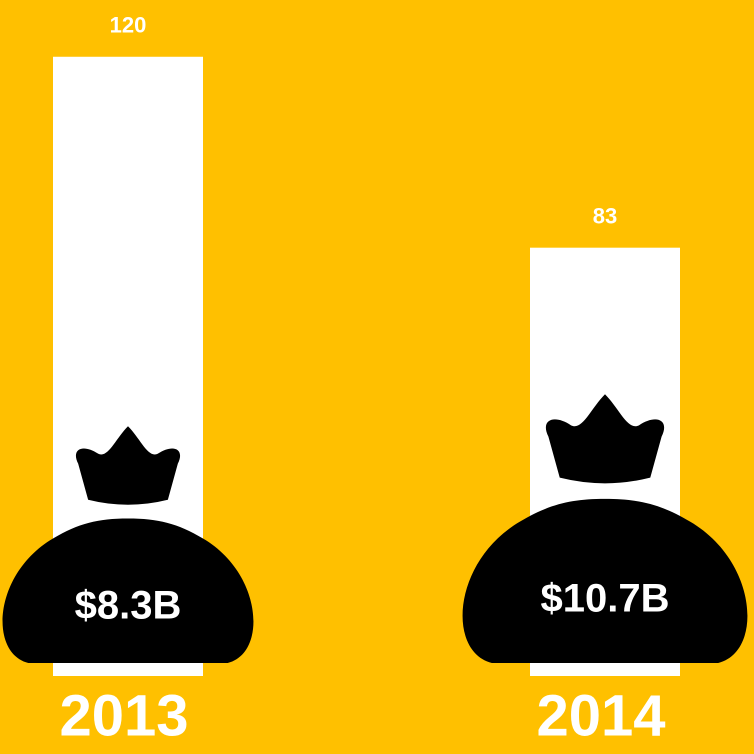  Describe the element at coordinates (600, 715) in the screenshot. I see `year-label: 2014` at that location.